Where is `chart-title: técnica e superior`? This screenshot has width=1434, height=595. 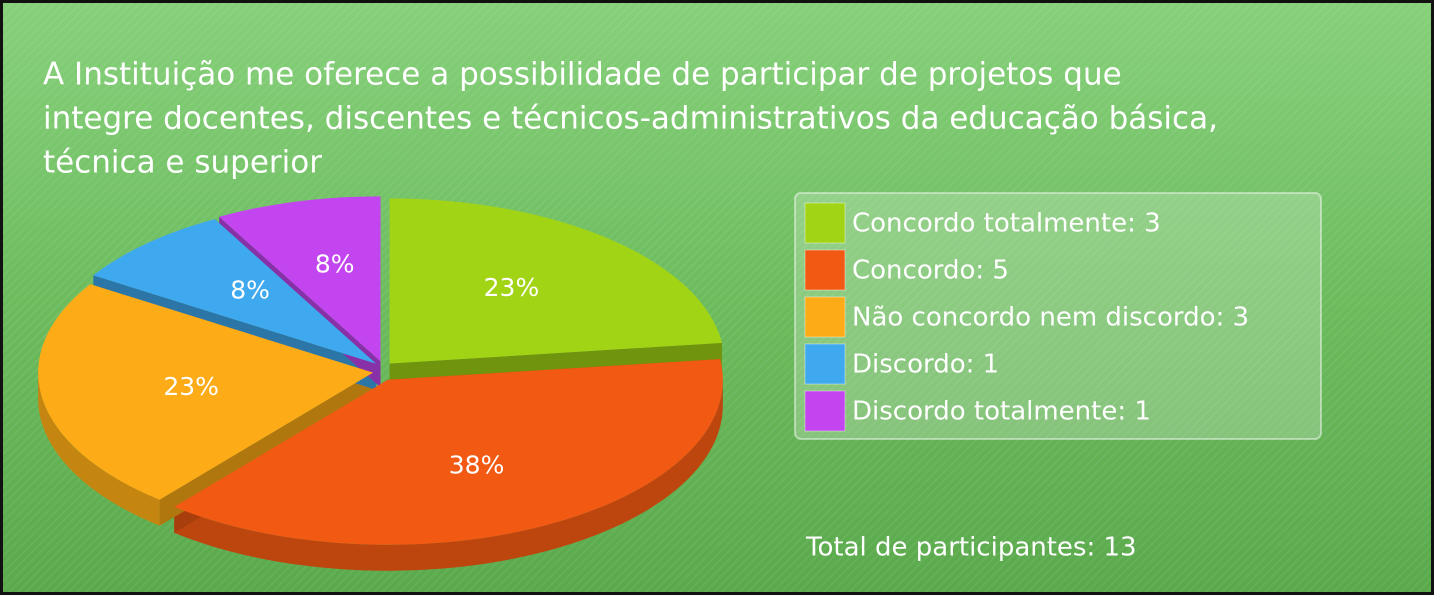
chart-title: técnica e superior is located at coordinates (182, 163).